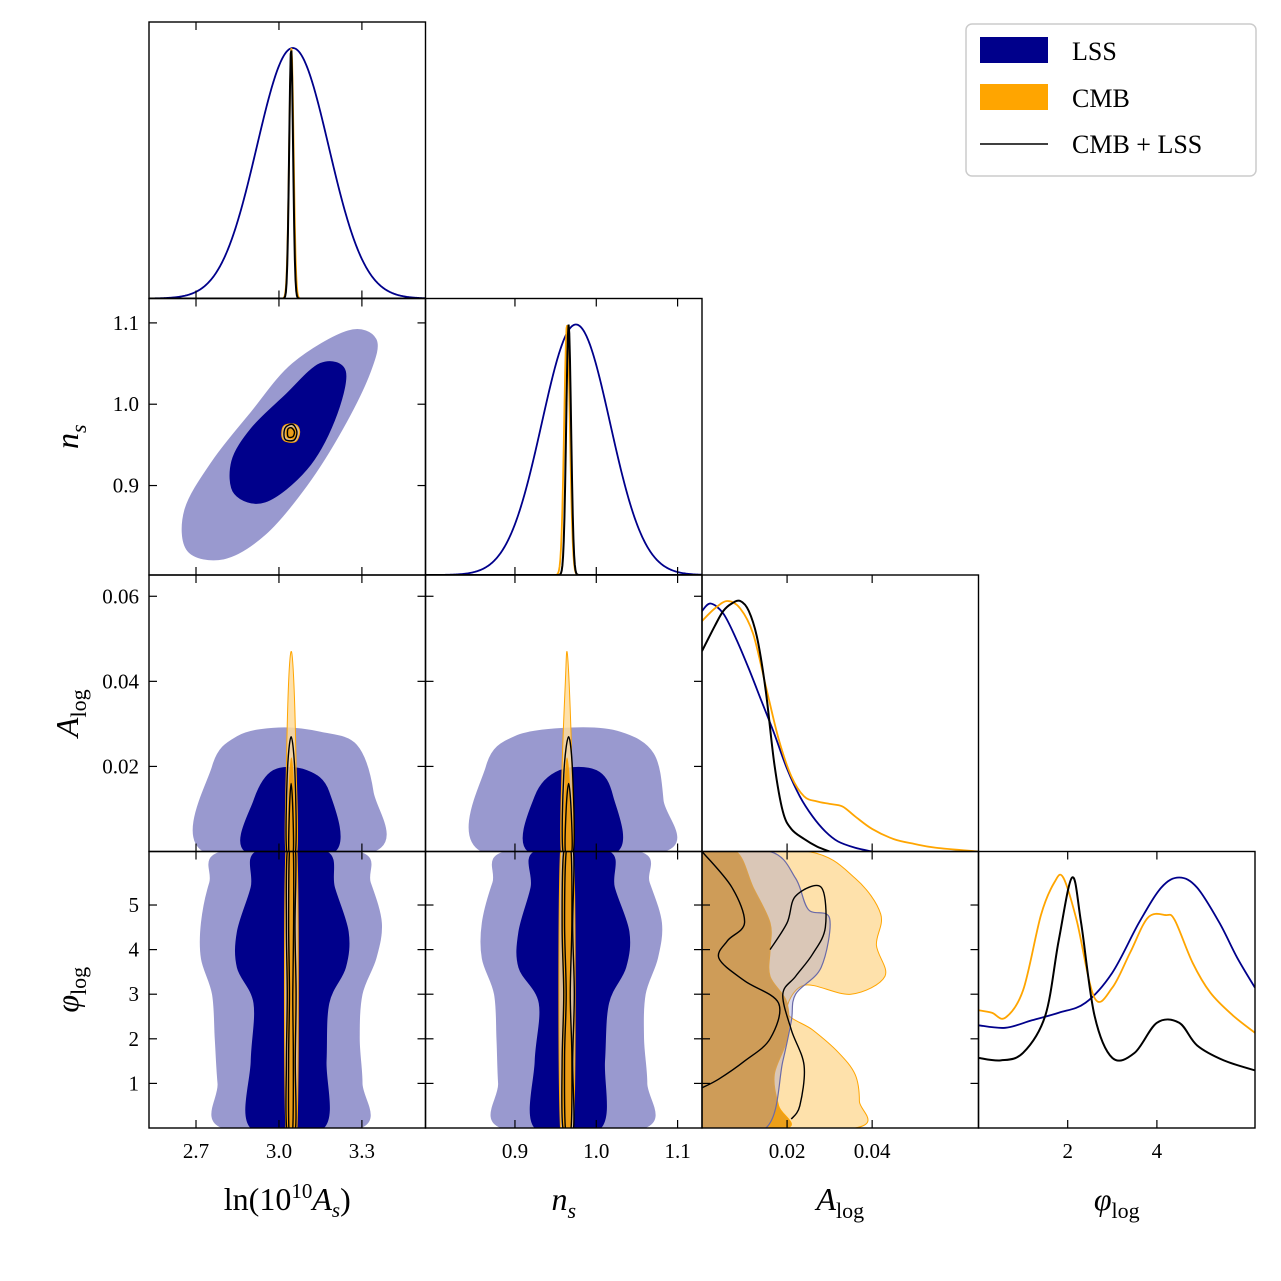 This screenshot has height=1281, width=1281. What do you see at coordinates (362, 1151) in the screenshot?
I see `x-tick-label-lnAs: 3.3` at bounding box center [362, 1151].